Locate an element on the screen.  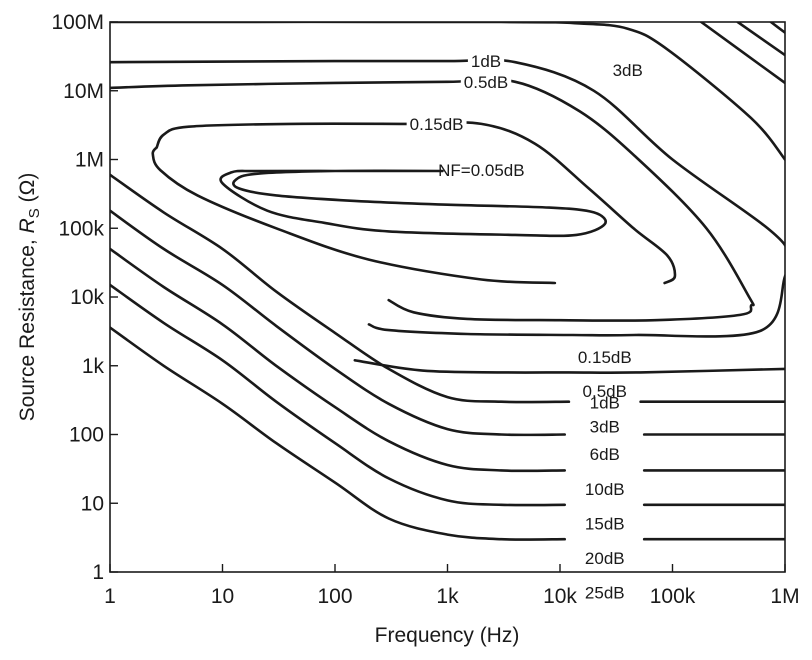
contour-nf-0-05db is located at coordinates (413, 203).